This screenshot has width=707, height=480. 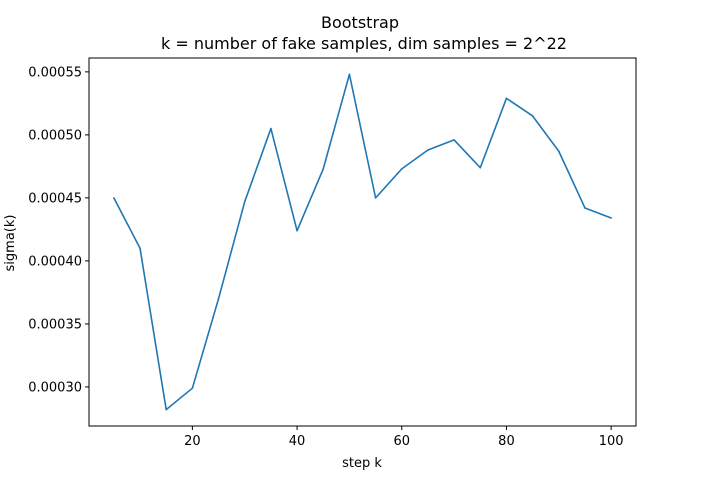 I want to click on y-axis-label: sigma(k), so click(x=10, y=243).